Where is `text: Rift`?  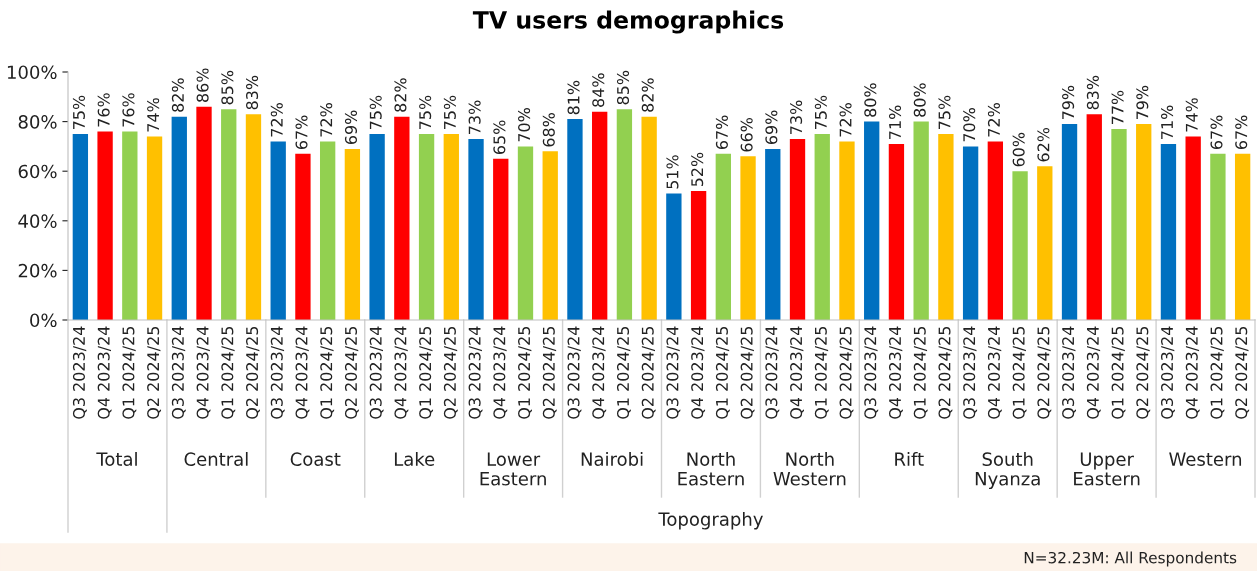
text: Rift is located at coordinates (909, 459).